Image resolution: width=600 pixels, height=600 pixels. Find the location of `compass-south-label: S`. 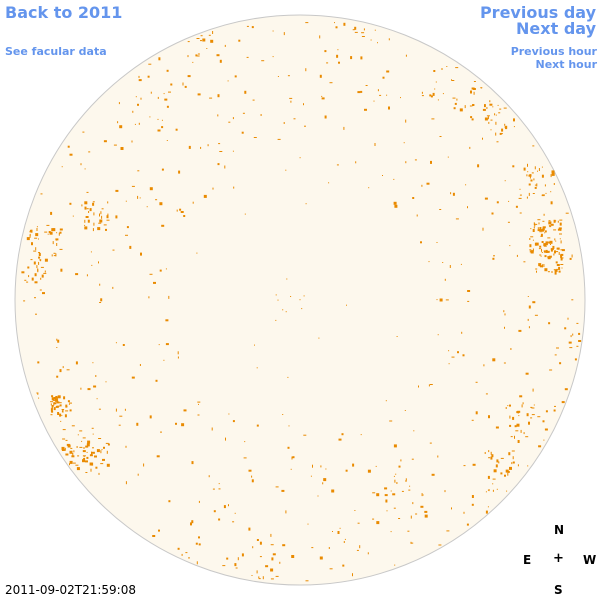

compass-south-label: S is located at coordinates (558, 590).